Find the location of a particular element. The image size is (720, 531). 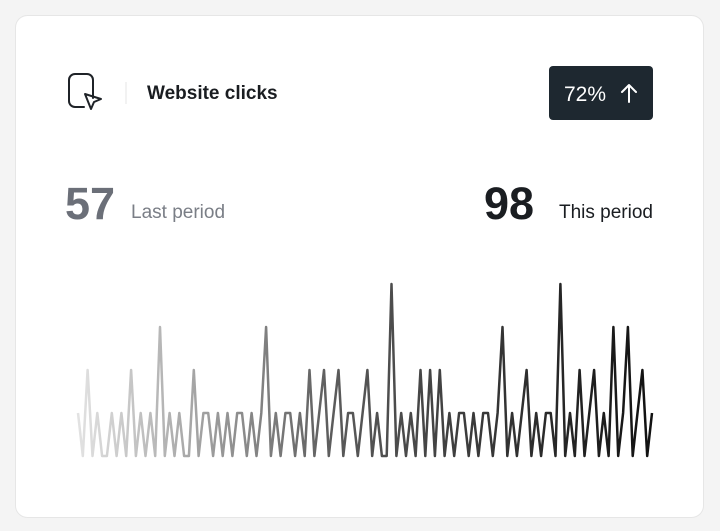

badge-text: 72% is located at coordinates (585, 94).